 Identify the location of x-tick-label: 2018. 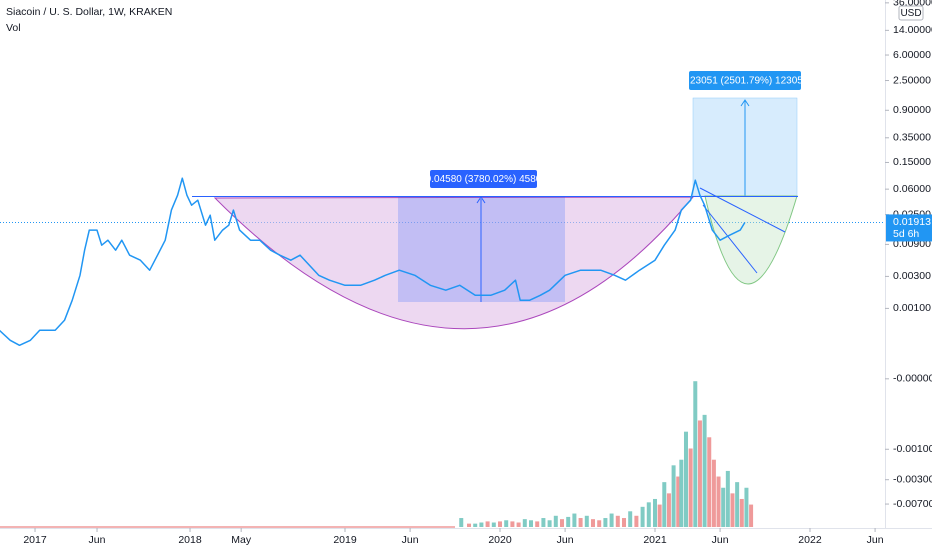
(190, 540).